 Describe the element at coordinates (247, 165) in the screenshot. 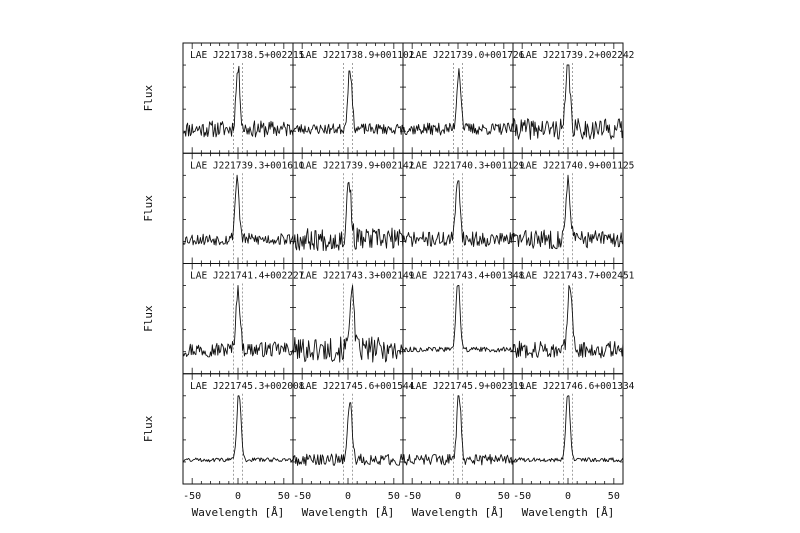

I see `panel-title: LAE J221739.3+001610` at that location.